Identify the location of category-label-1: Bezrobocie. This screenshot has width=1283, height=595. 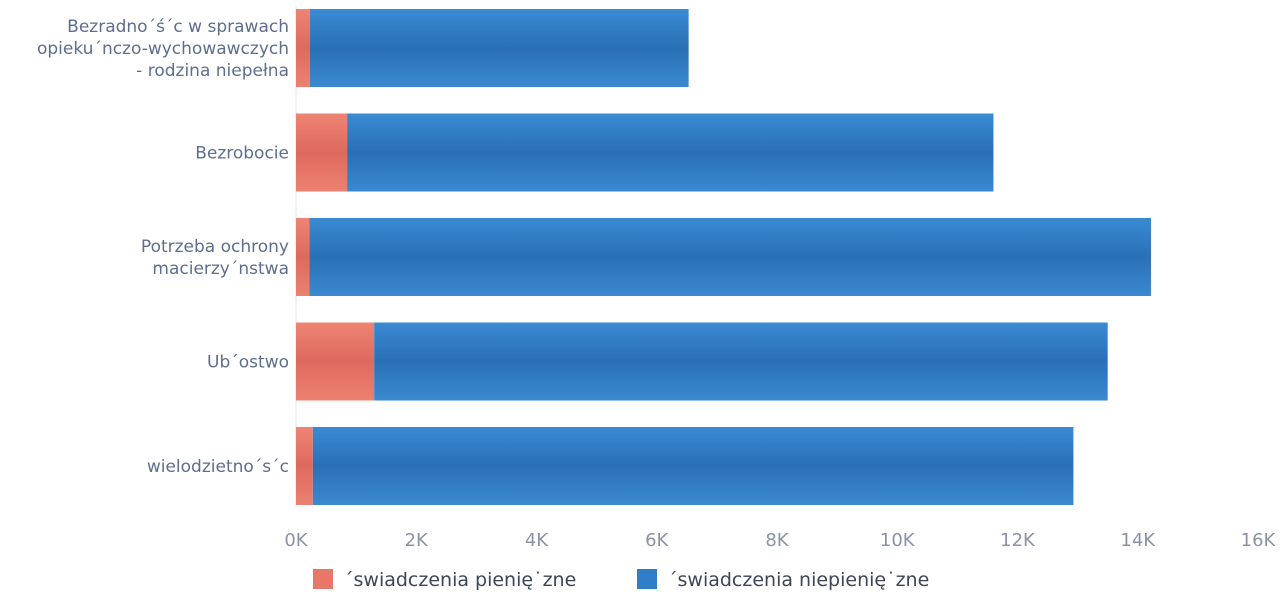
(242, 154).